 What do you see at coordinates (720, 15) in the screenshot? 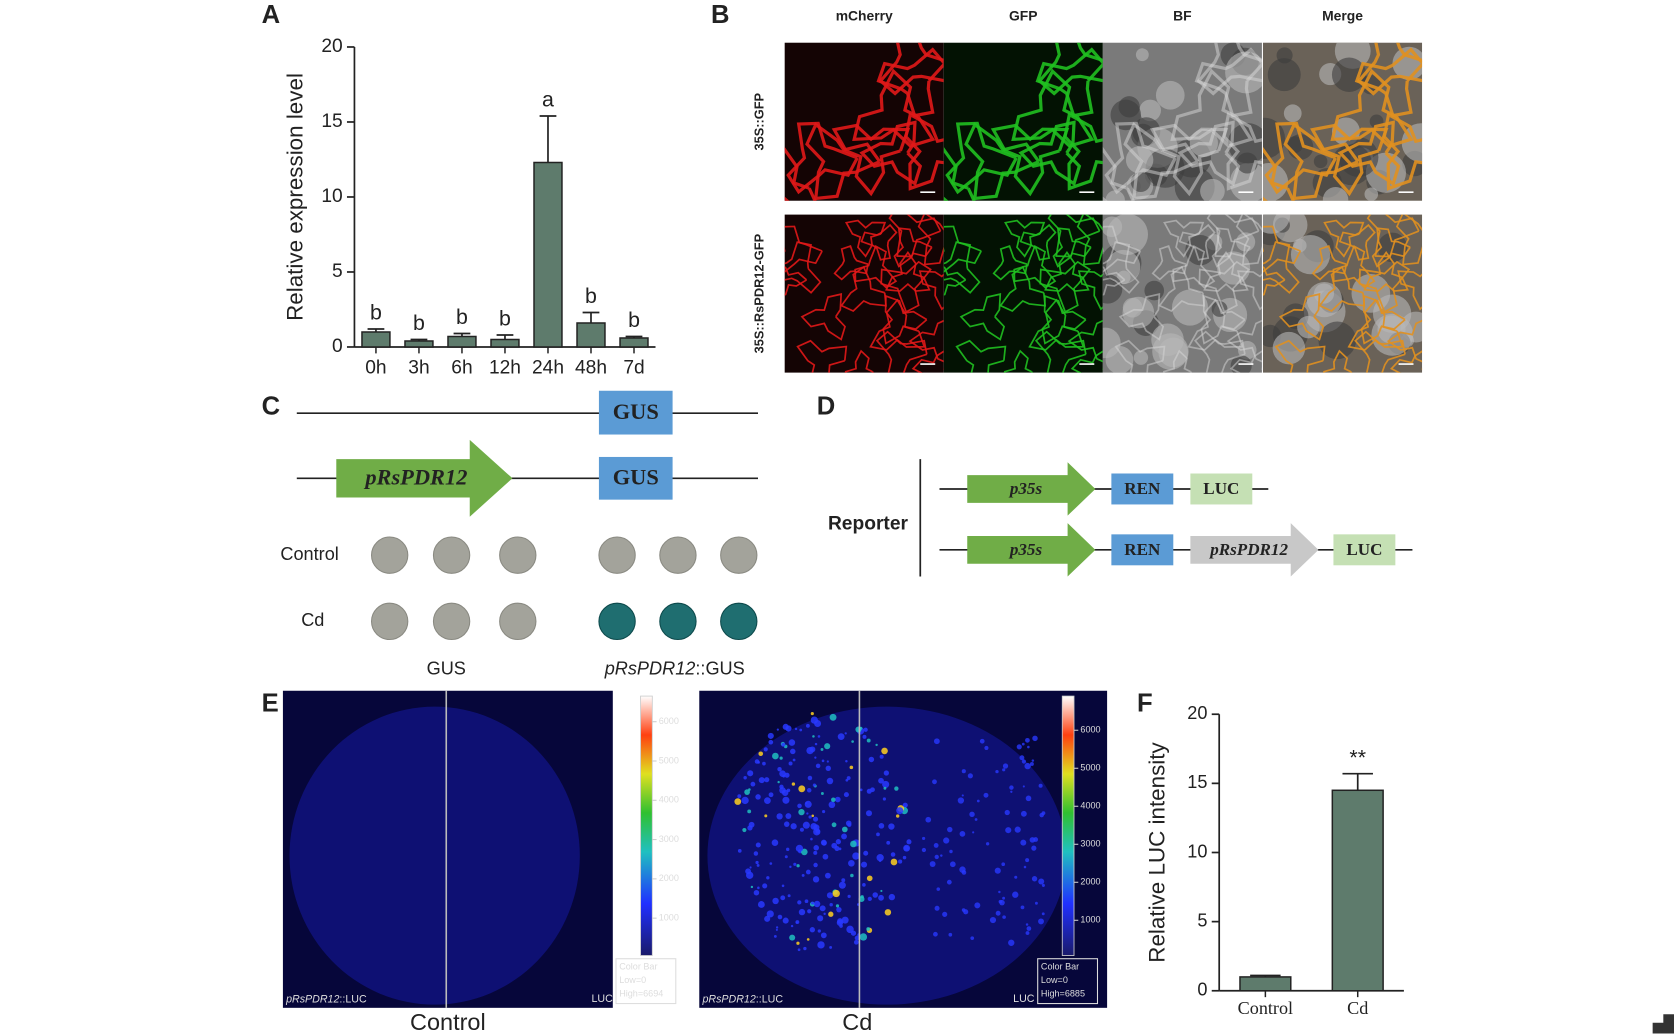
I see `panel-letter: B` at bounding box center [720, 15].